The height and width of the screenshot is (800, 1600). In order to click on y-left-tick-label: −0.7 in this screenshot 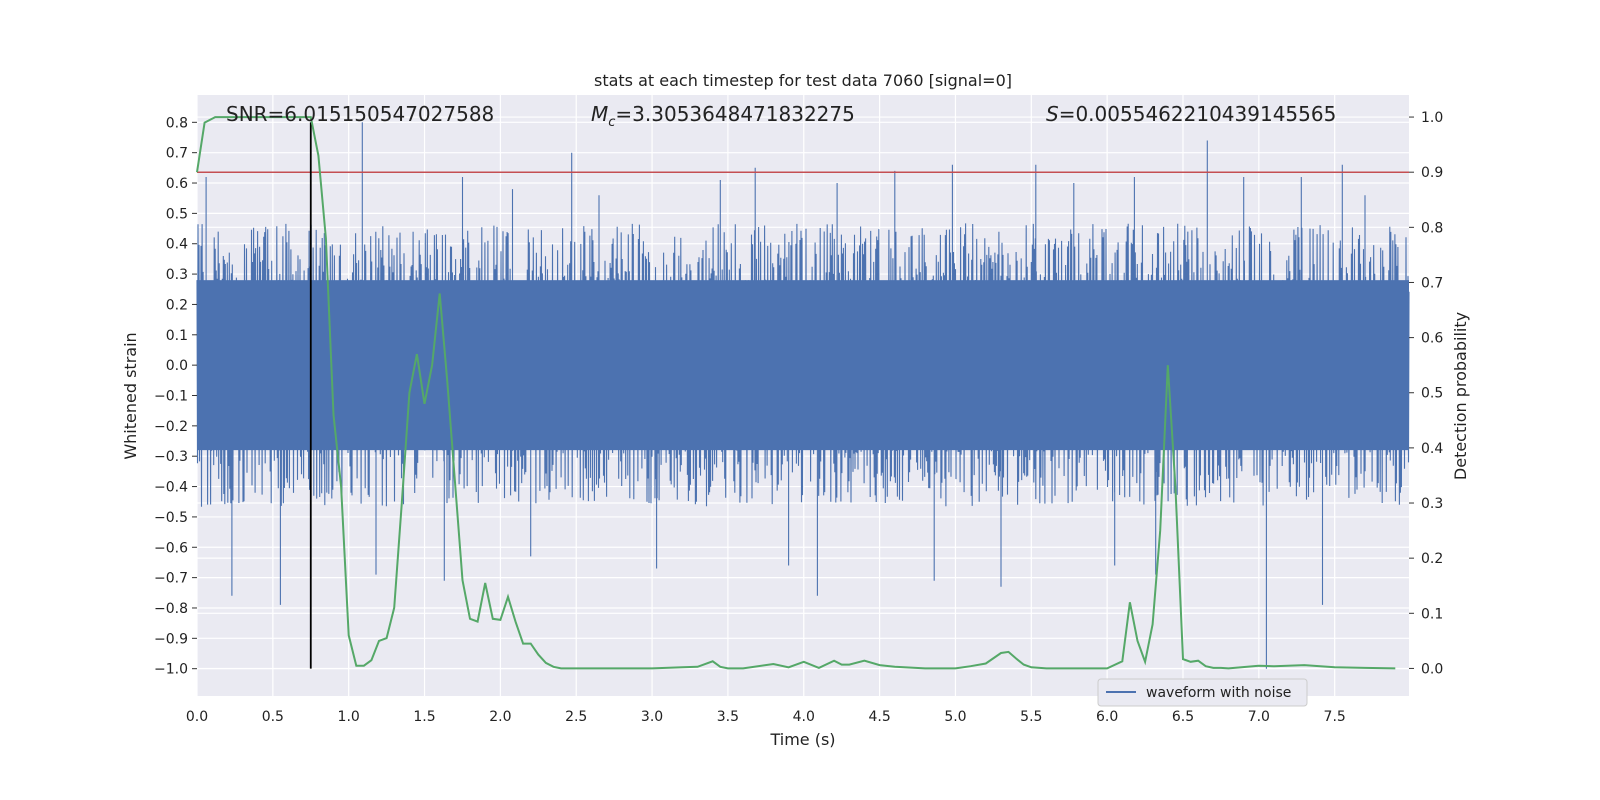, I will do `click(171, 579)`.